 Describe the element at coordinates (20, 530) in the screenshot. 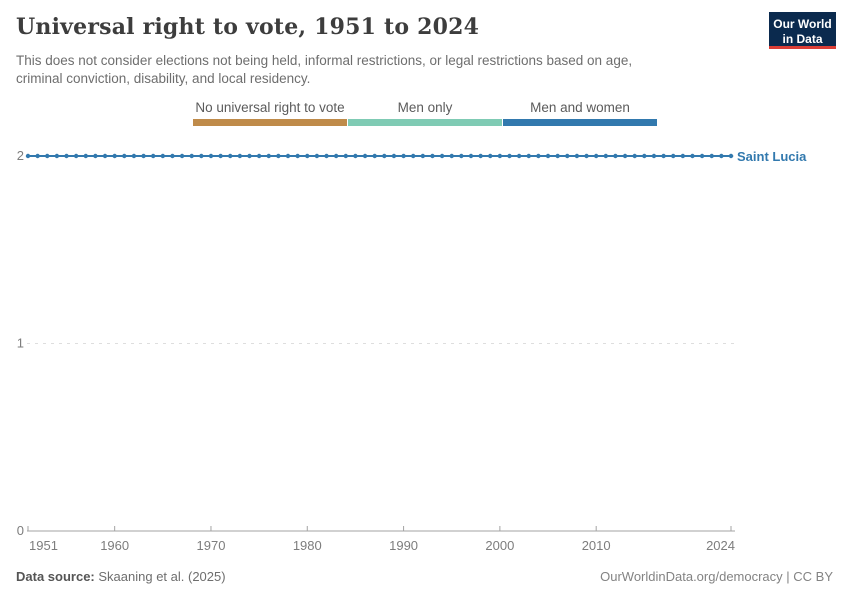

I see `svg-text: 0` at that location.